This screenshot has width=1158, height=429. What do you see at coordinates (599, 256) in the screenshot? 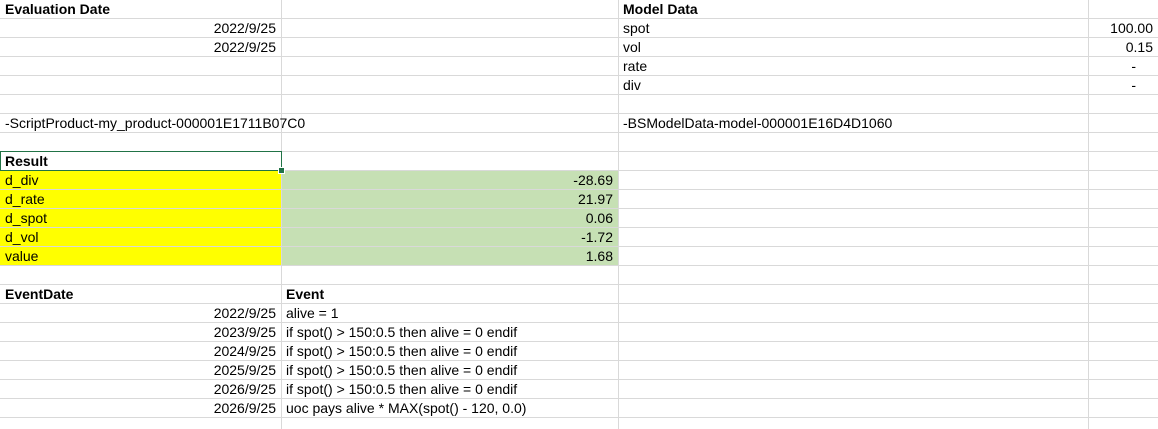
I see `result-value: 1.68` at bounding box center [599, 256].